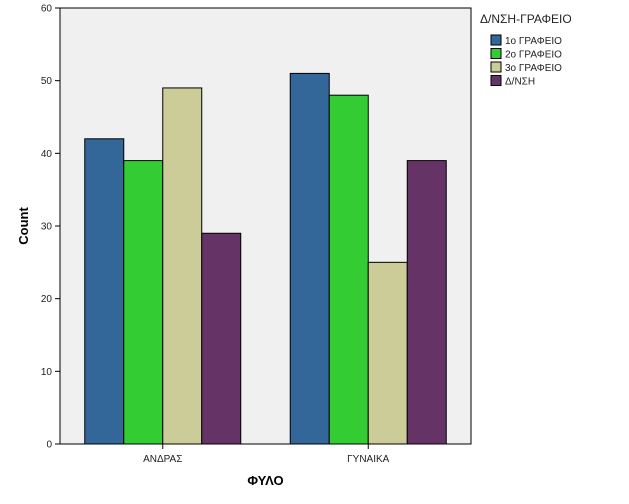 This screenshot has height=504, width=629. What do you see at coordinates (162, 459) in the screenshot?
I see `x-tick-label: ΑΝΔΡΑΣ` at bounding box center [162, 459].